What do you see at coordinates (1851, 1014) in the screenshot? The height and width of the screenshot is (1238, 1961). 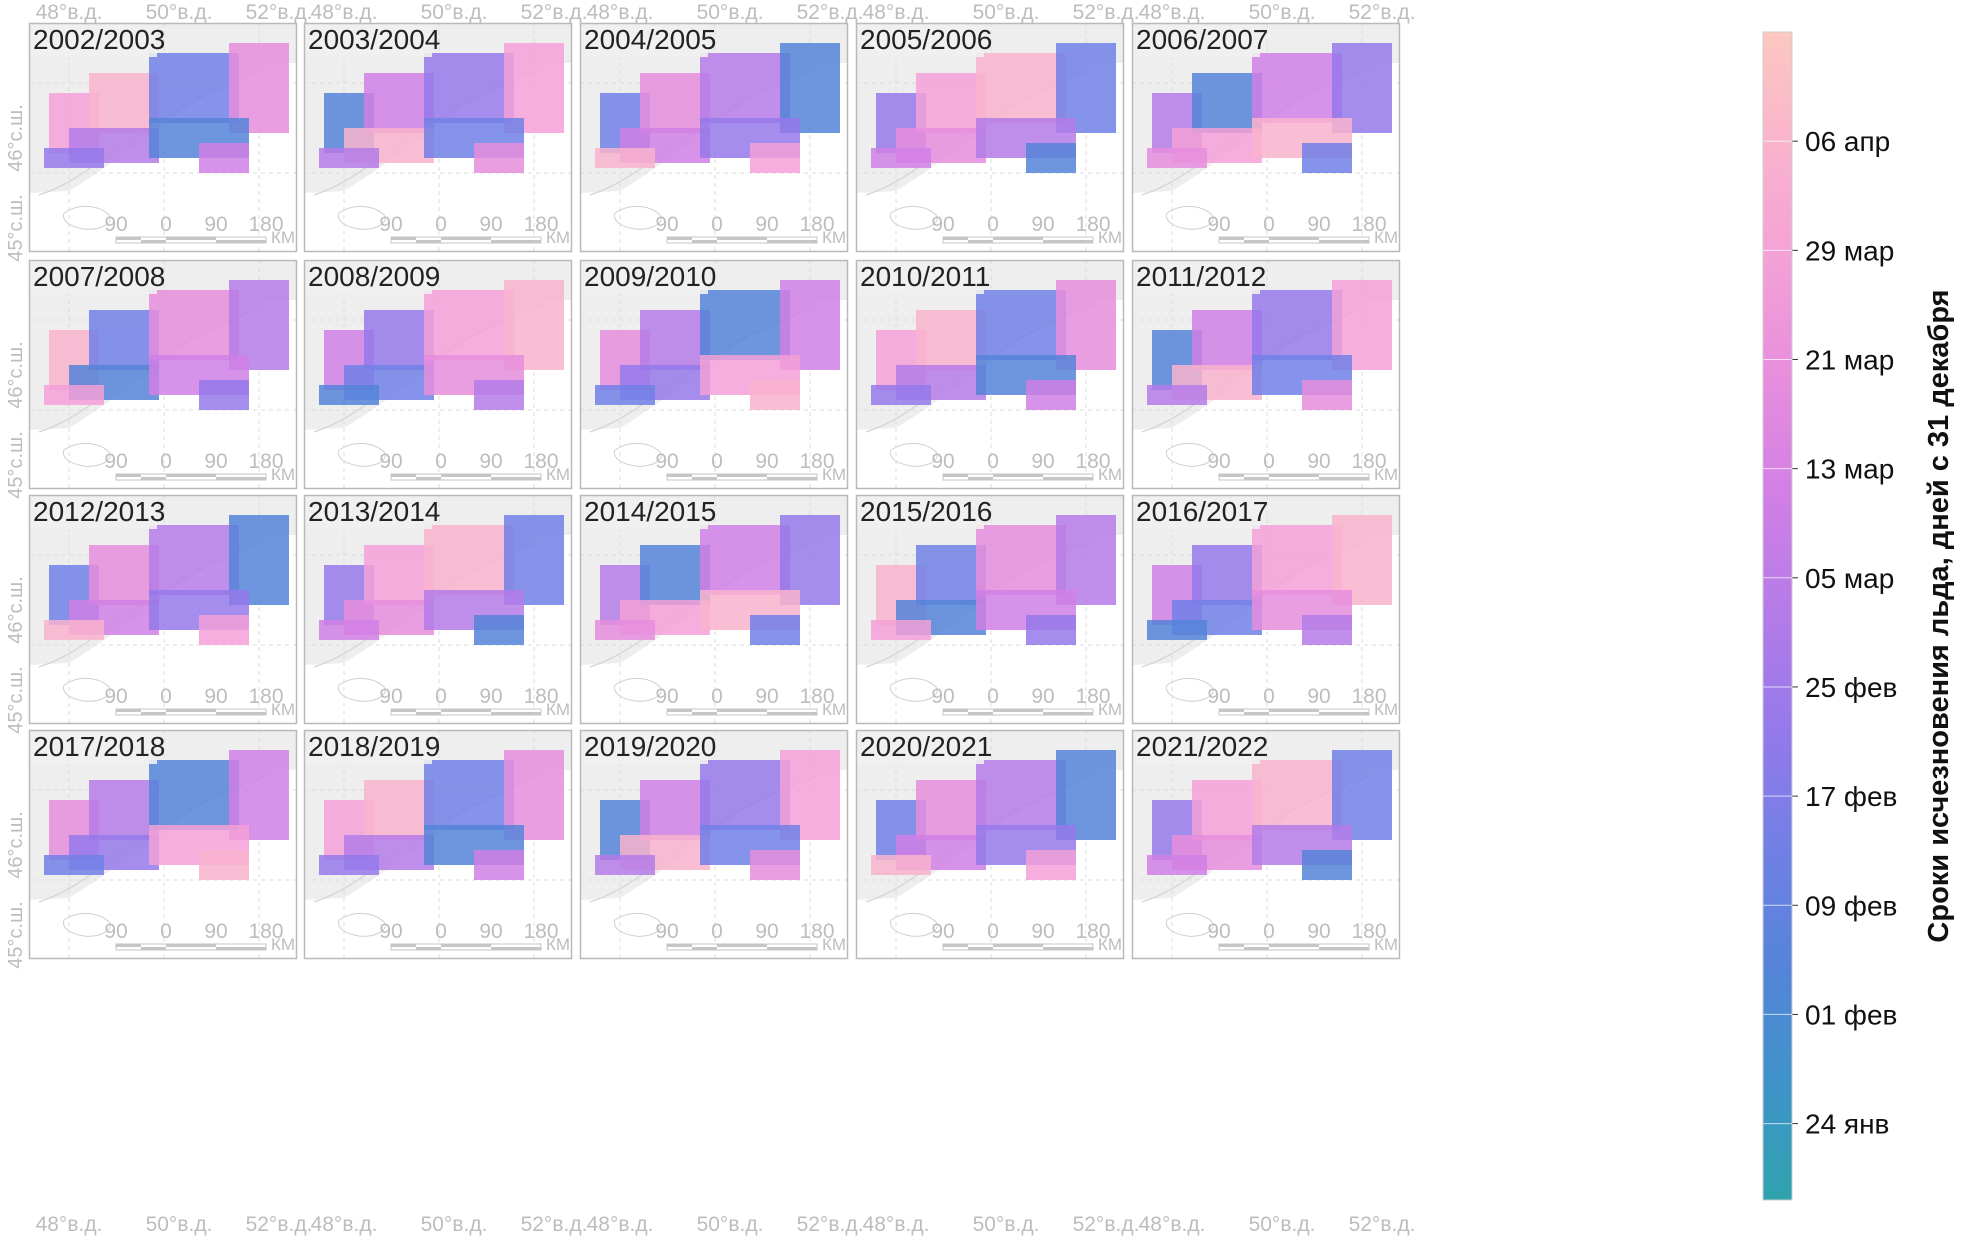 I see `colorbar-tick-label: 01 фев` at bounding box center [1851, 1014].